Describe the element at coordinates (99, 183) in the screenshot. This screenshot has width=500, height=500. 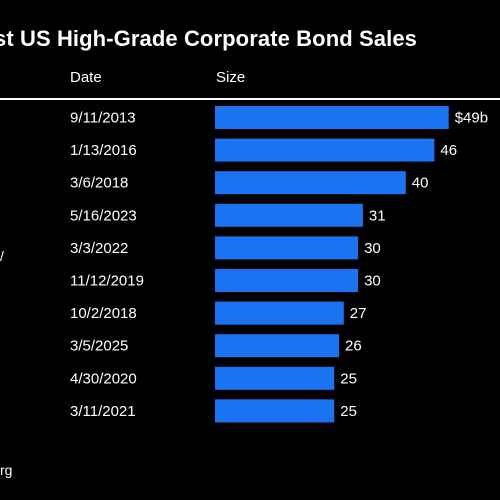
I see `date-label: 3/6/2018` at that location.